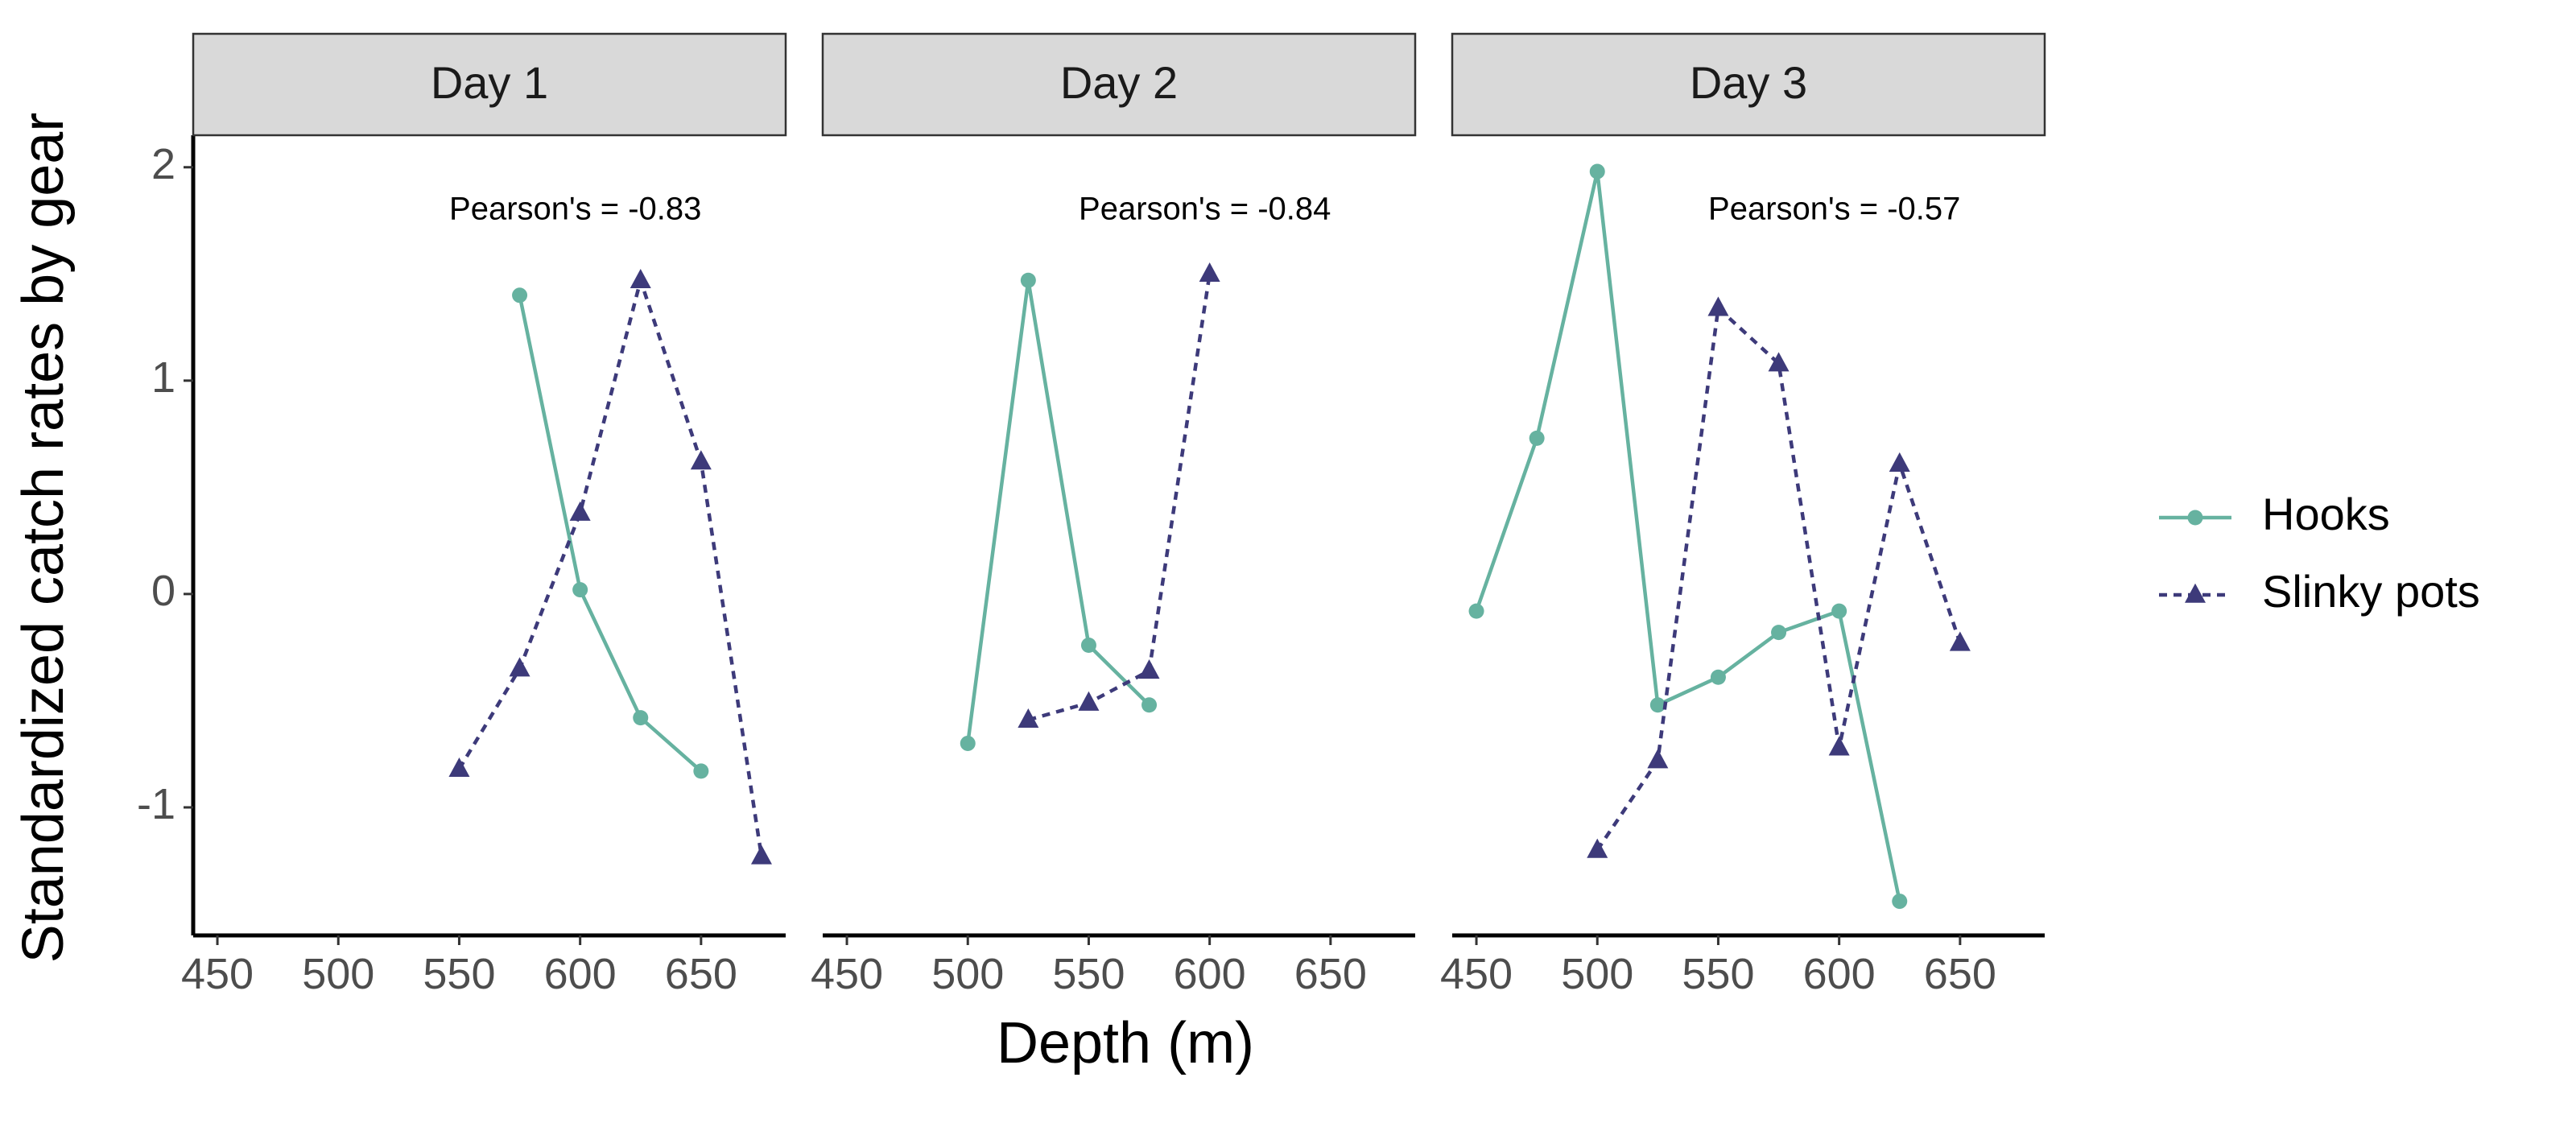 This screenshot has width=2576, height=1127. What do you see at coordinates (2319, 553) in the screenshot?
I see `legend: Hooks Slinky pots` at bounding box center [2319, 553].